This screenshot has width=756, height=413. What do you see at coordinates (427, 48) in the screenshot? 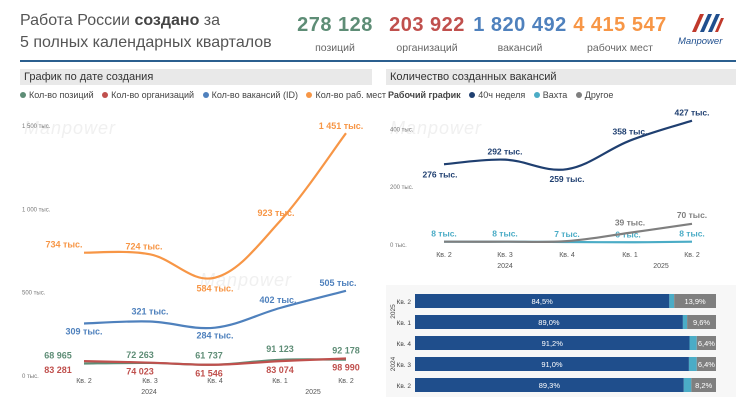
I see `kpi-label: организаций` at bounding box center [427, 48].